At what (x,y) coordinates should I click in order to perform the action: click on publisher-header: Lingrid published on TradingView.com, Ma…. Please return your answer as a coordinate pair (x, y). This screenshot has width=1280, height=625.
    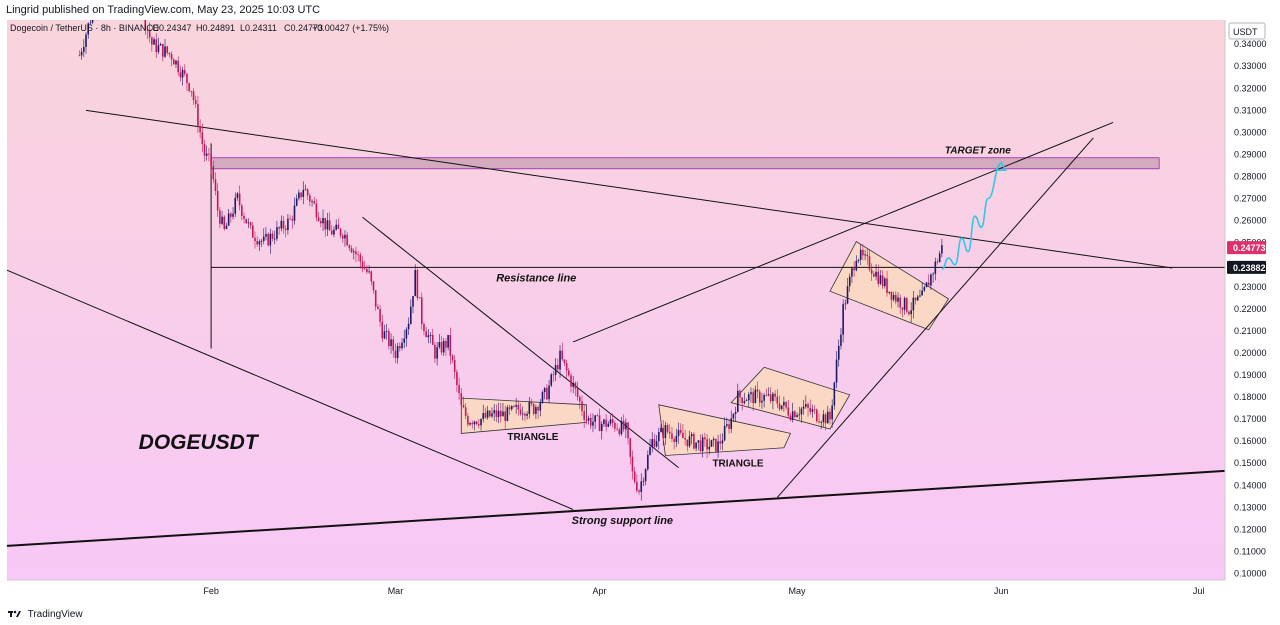
    Looking at the image, I should click on (640, 10).